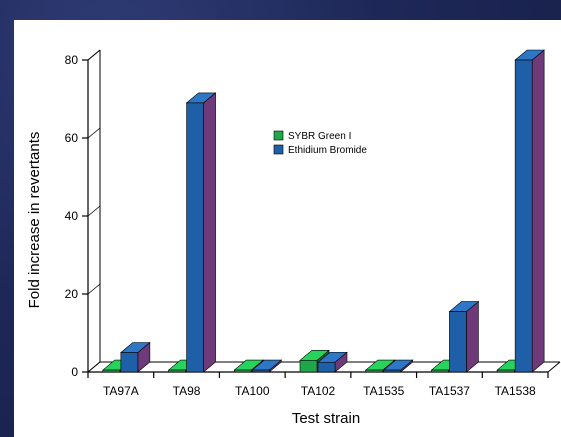 This screenshot has width=561, height=437. I want to click on x-tick-label: TA1535, so click(383, 391).